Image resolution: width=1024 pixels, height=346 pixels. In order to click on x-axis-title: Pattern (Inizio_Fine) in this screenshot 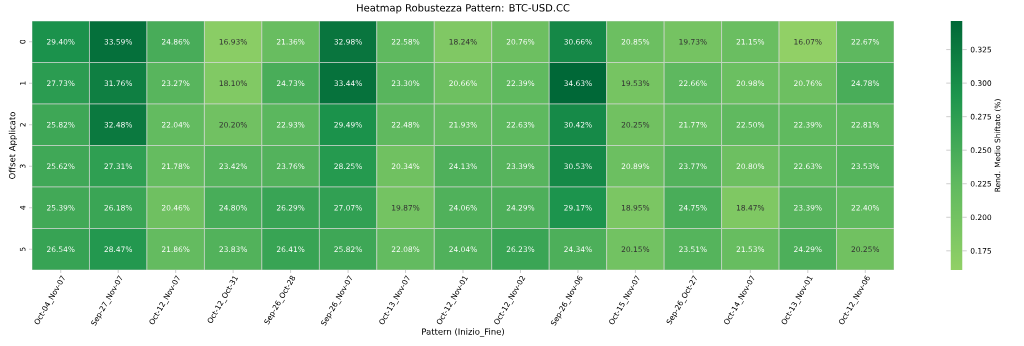, I will do `click(463, 332)`.